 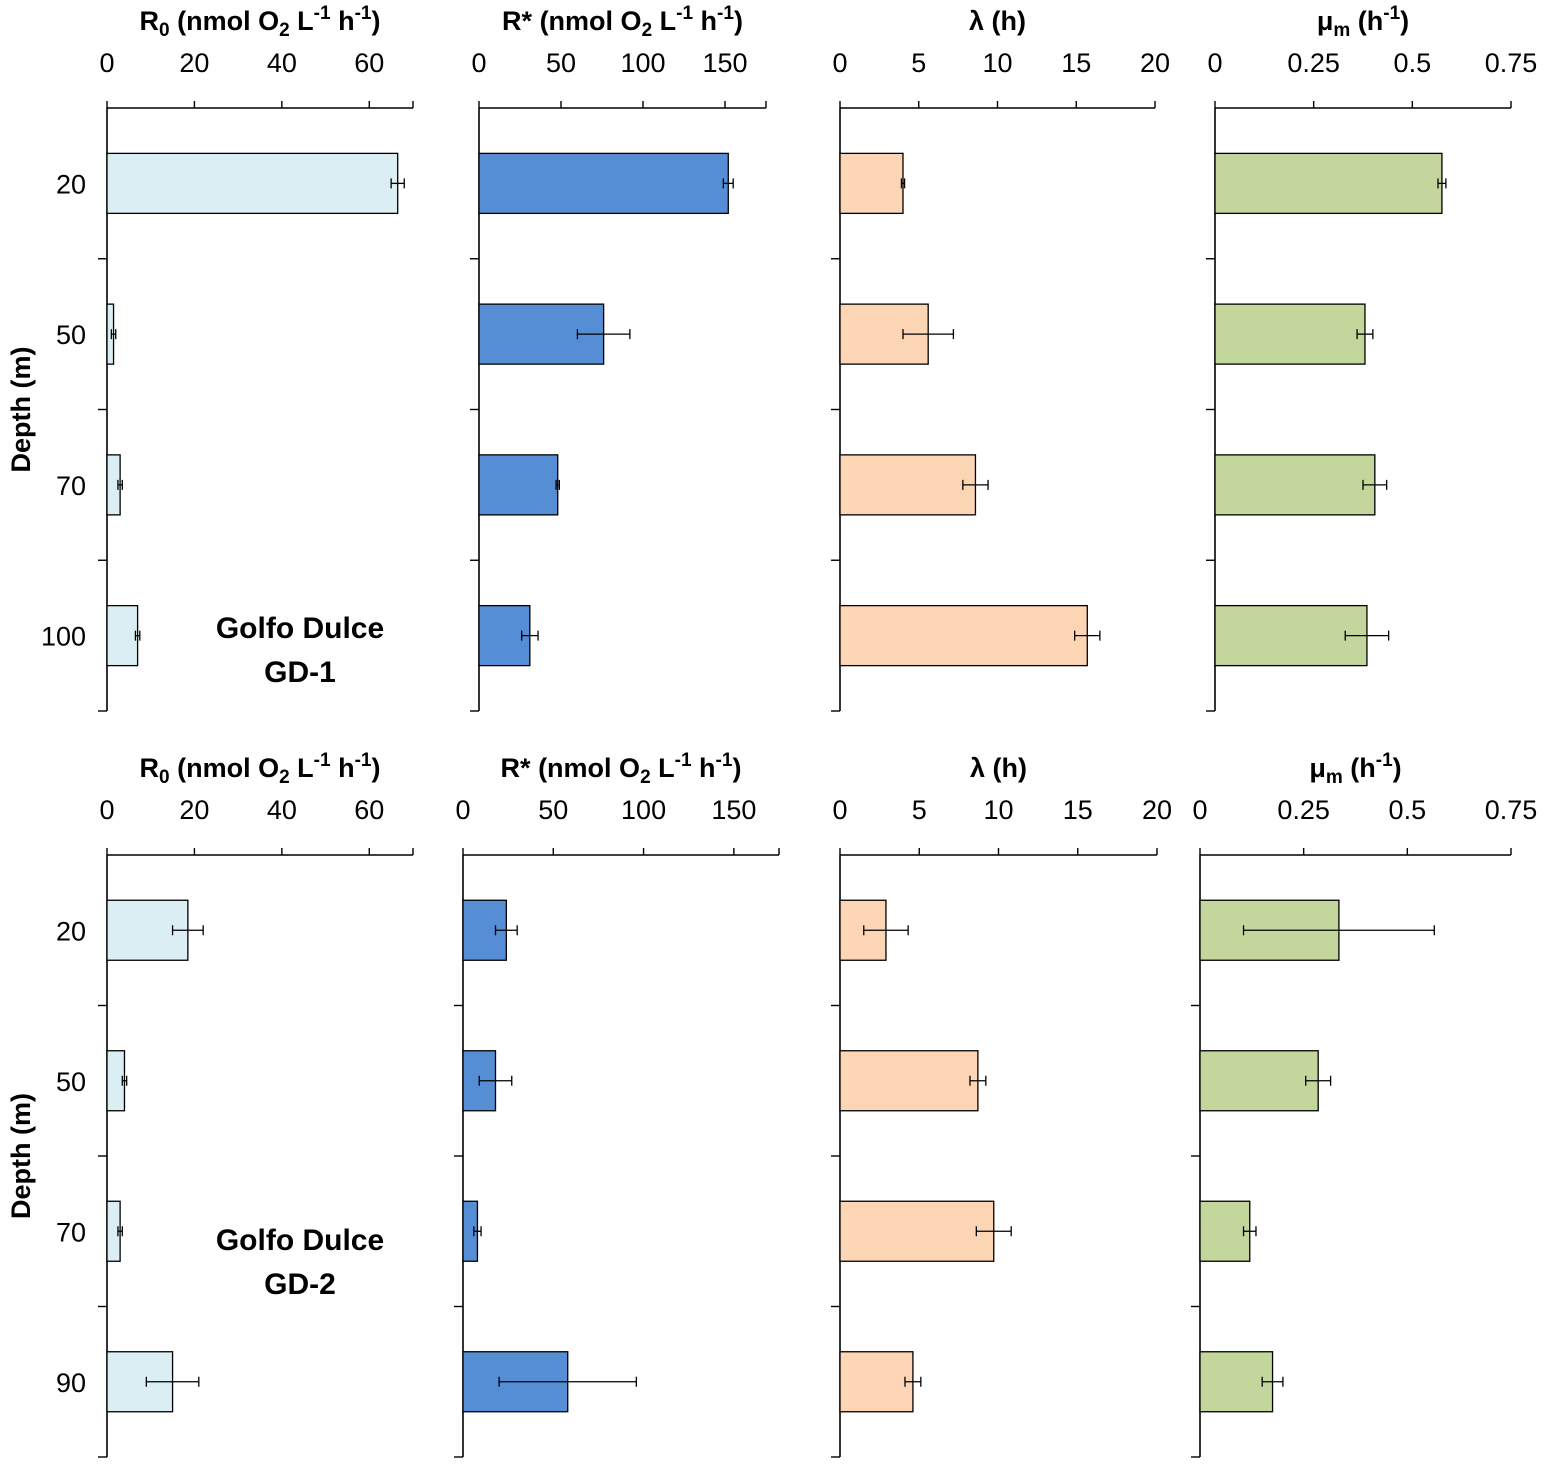 What do you see at coordinates (71, 1383) in the screenshot?
I see `y-tick-label: 90` at bounding box center [71, 1383].